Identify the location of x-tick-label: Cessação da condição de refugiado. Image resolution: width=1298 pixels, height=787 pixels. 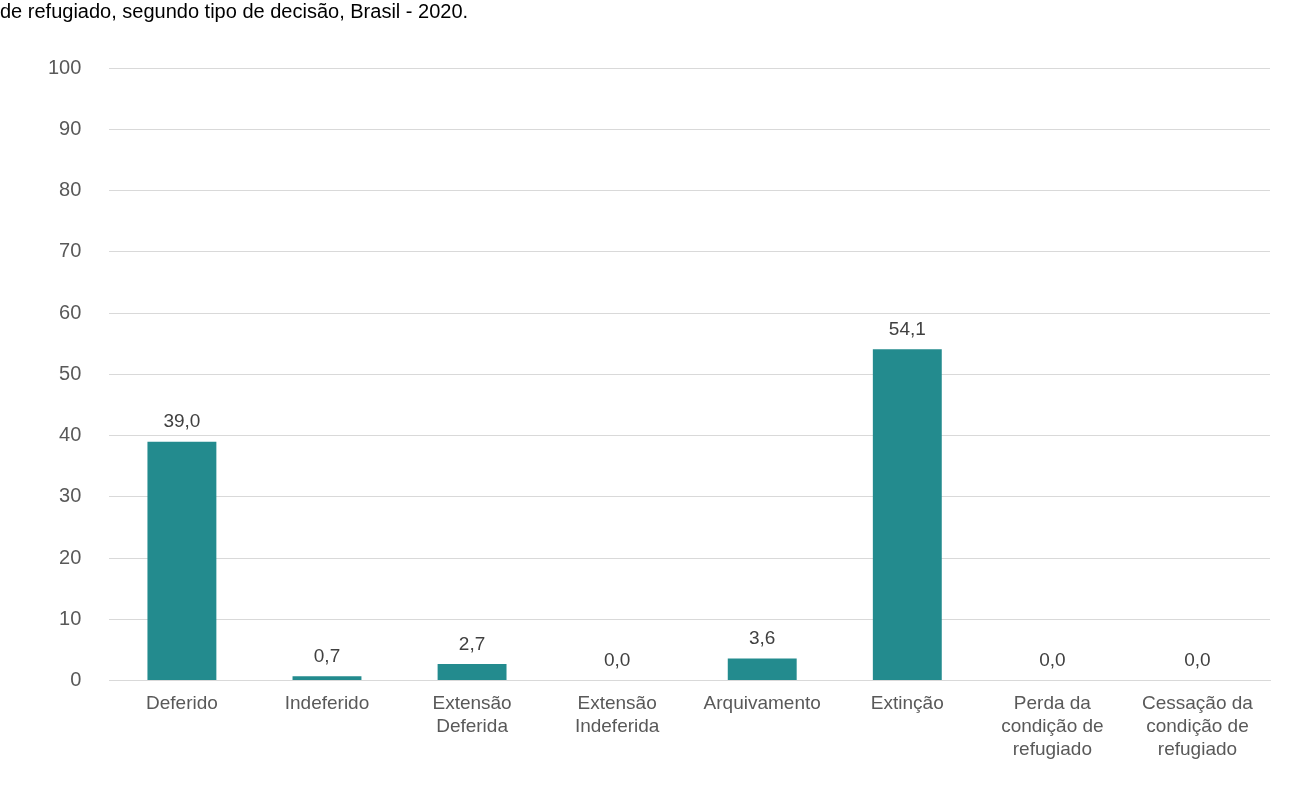
(1198, 725).